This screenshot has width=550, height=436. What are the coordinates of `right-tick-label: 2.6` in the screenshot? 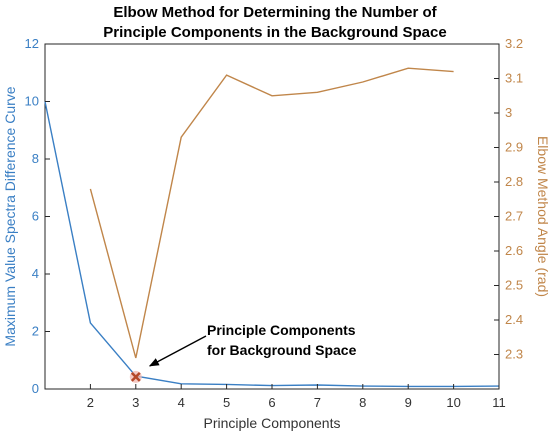 It's located at (514, 250).